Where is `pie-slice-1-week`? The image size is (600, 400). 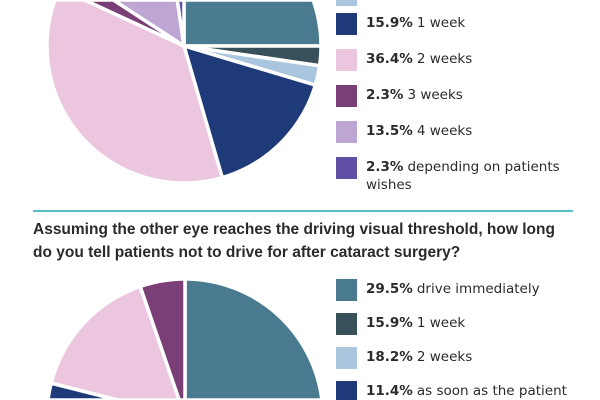 pie-slice-1-week is located at coordinates (250, 112).